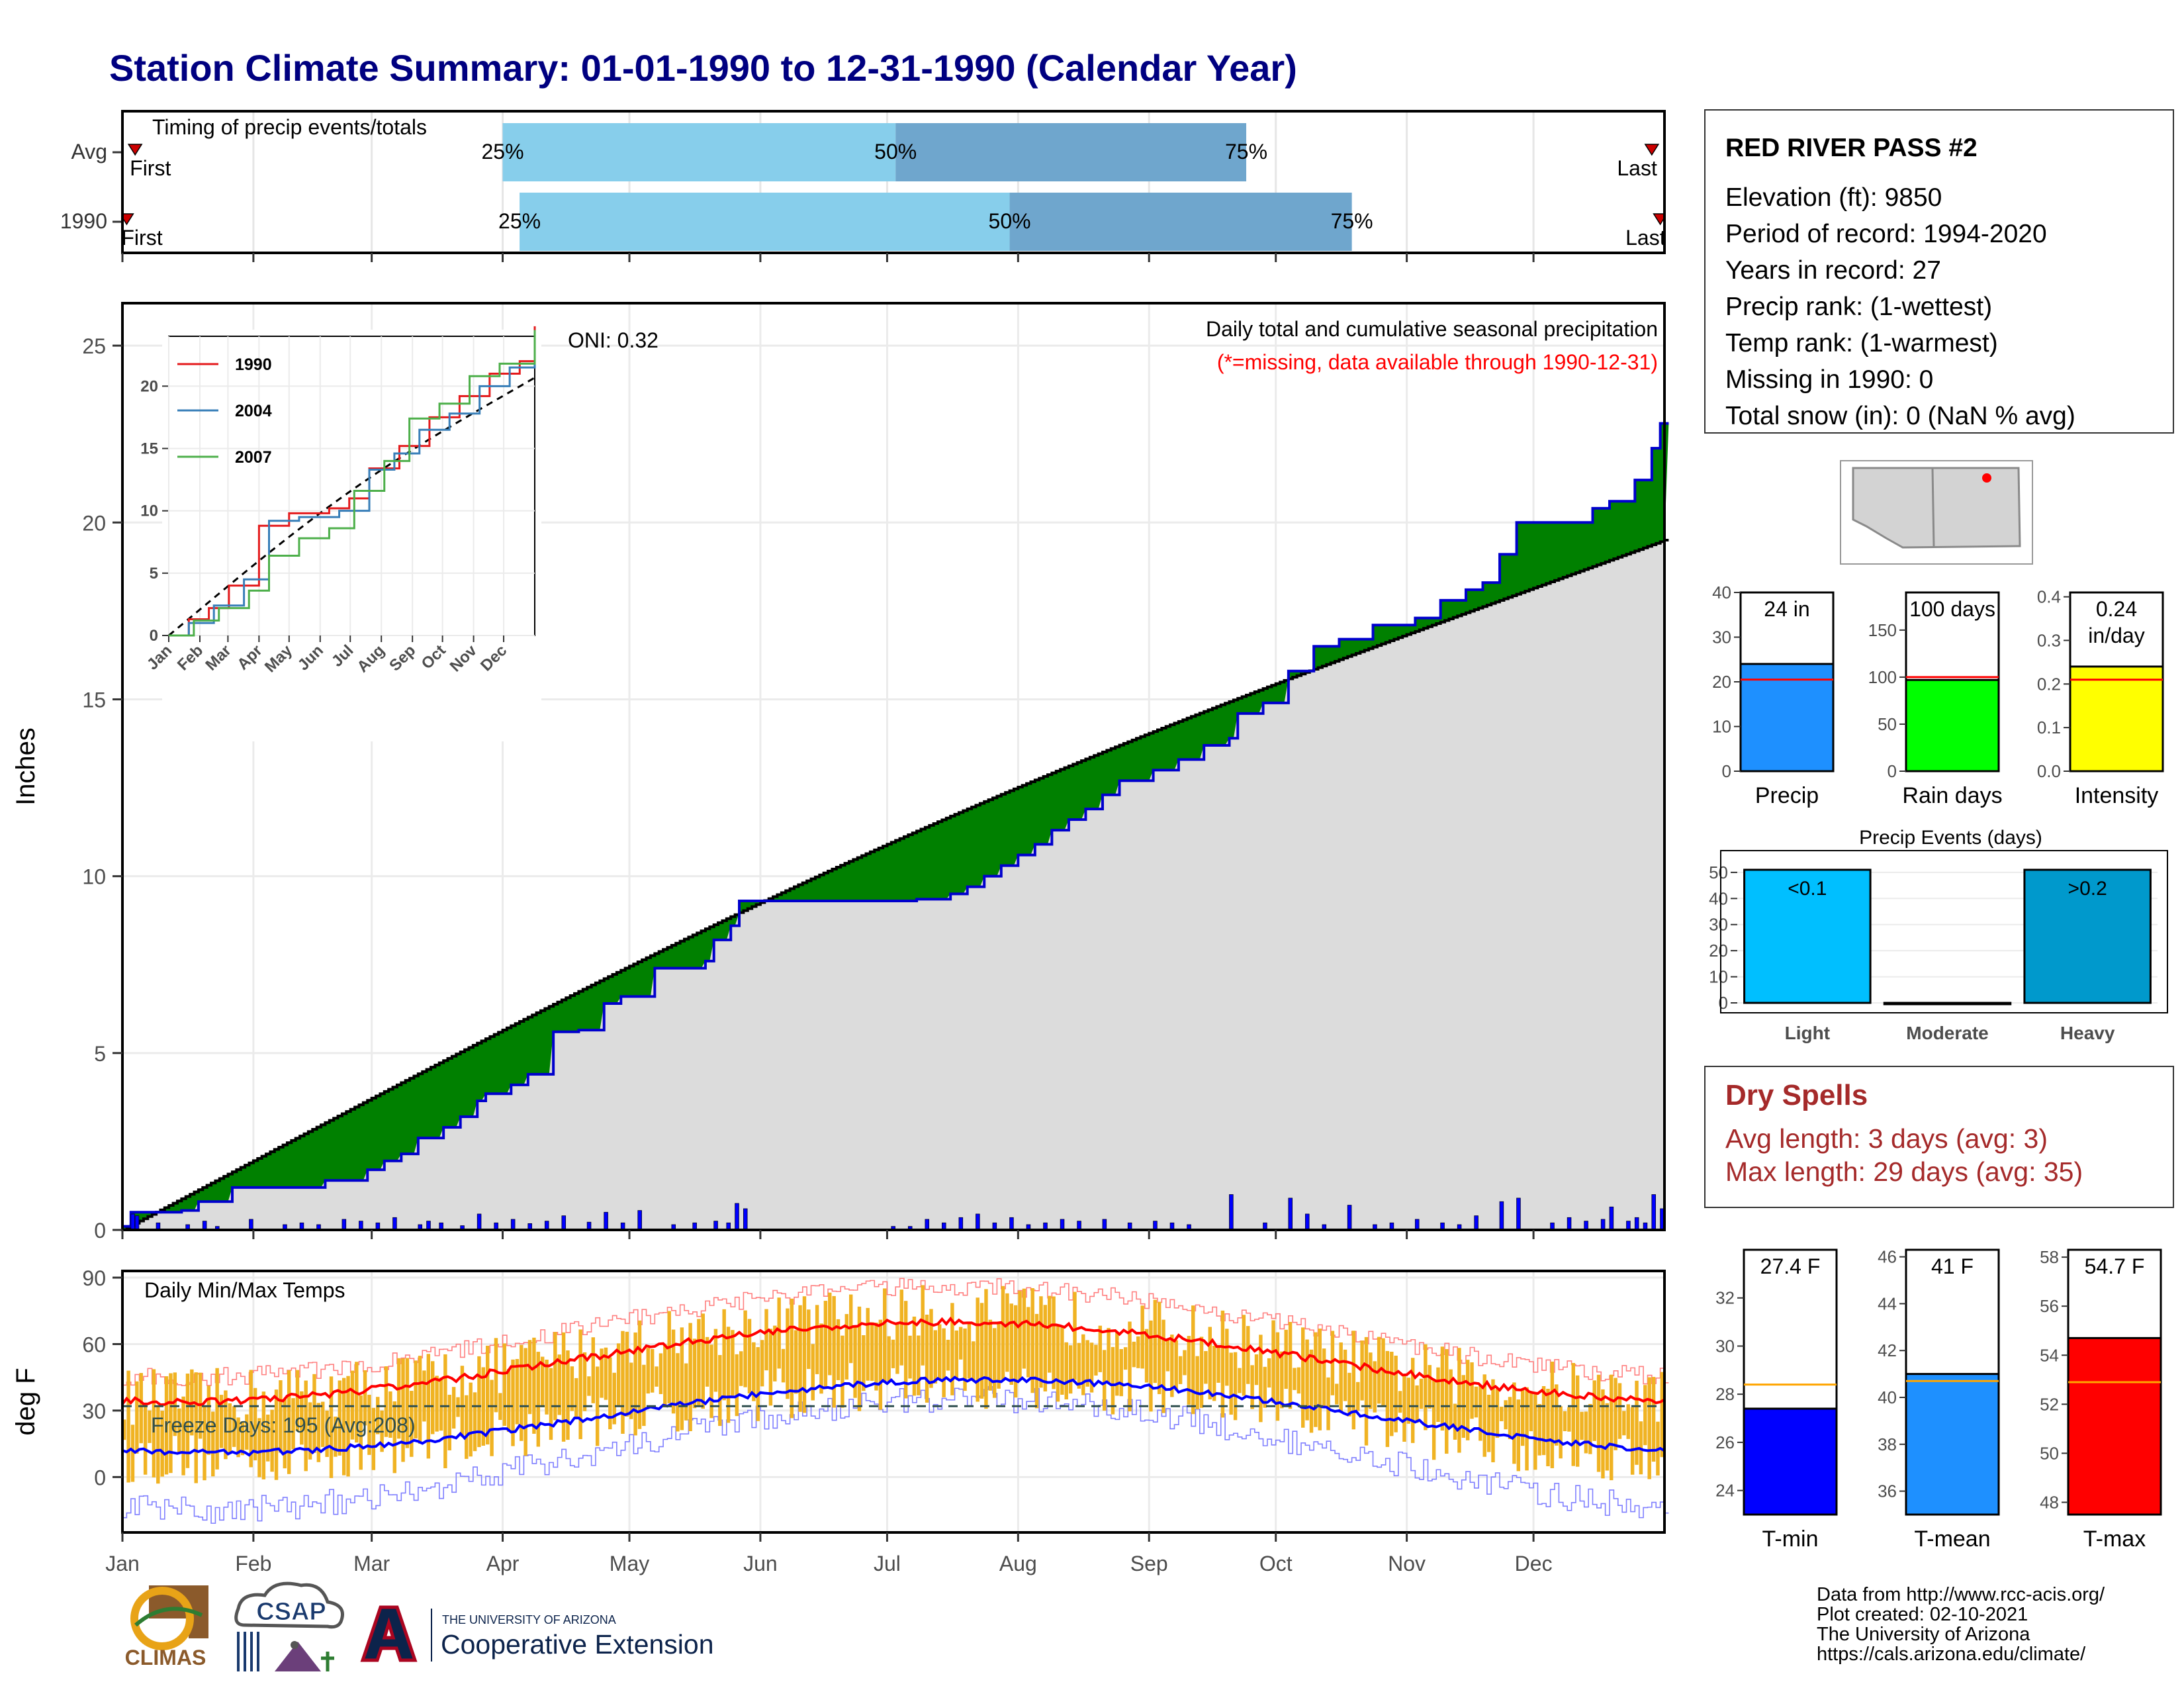 Image resolution: width=2184 pixels, height=1688 pixels. What do you see at coordinates (761, 1563) in the screenshot?
I see `month-label: Jun` at bounding box center [761, 1563].